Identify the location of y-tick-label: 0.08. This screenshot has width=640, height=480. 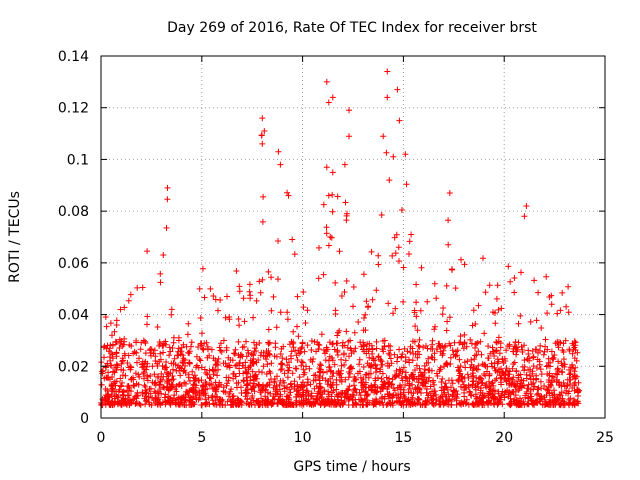
(73, 212).